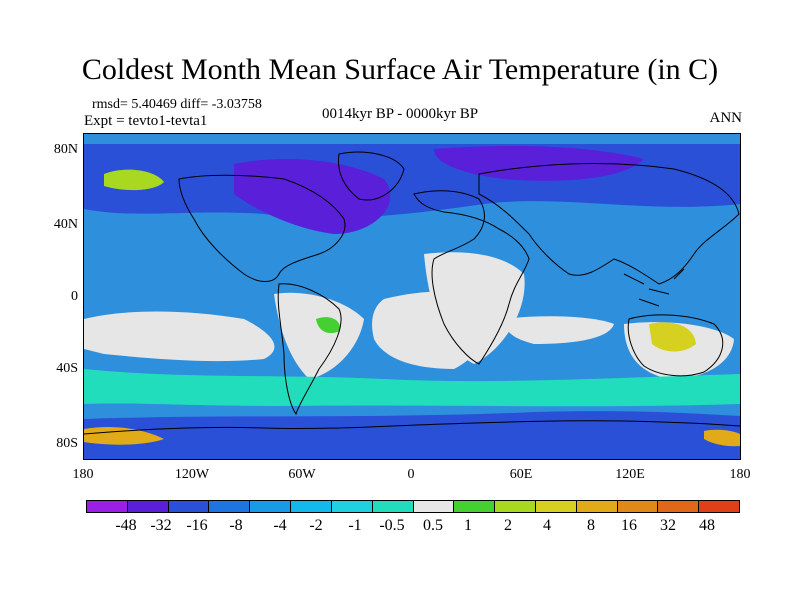 The width and height of the screenshot is (800, 600). What do you see at coordinates (722, 438) in the screenshot?
I see `antarctic-warm-patch-east` at bounding box center [722, 438].